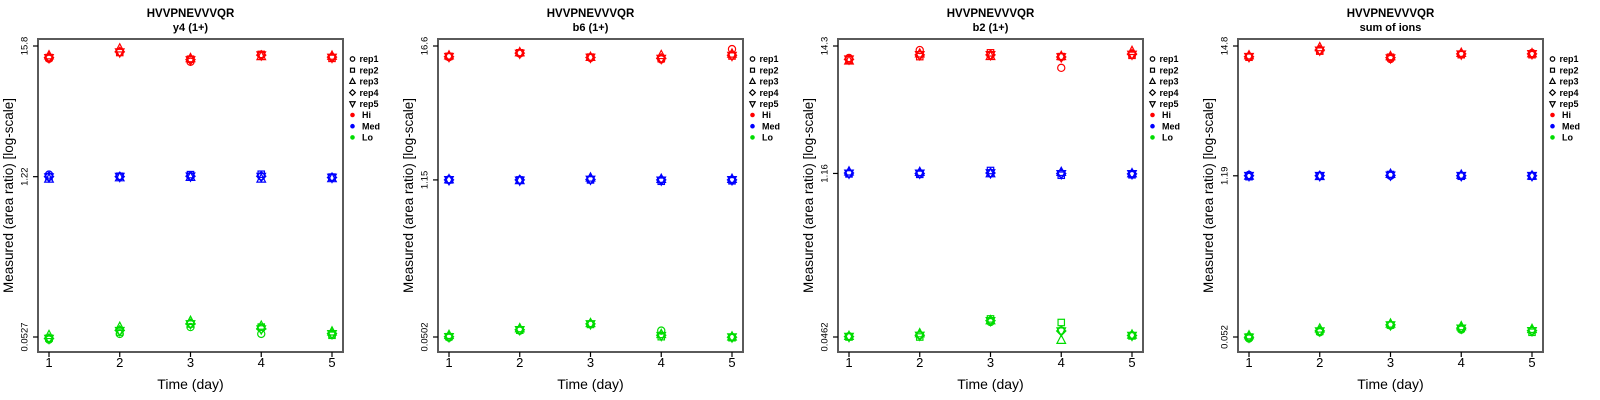  What do you see at coordinates (591, 28) in the screenshot?
I see `plot-subtitle: b6 (1+)` at bounding box center [591, 28].